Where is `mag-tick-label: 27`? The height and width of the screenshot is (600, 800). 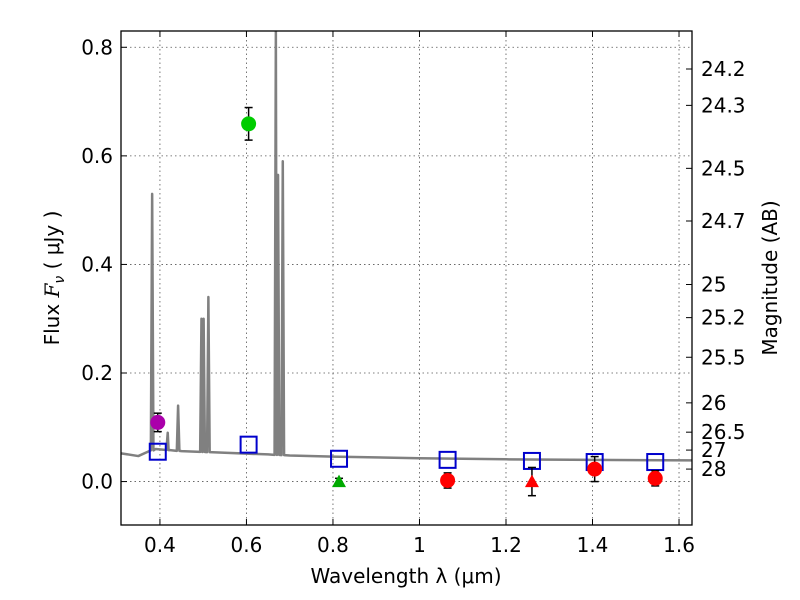 mag-tick-label: 27 is located at coordinates (713, 450).